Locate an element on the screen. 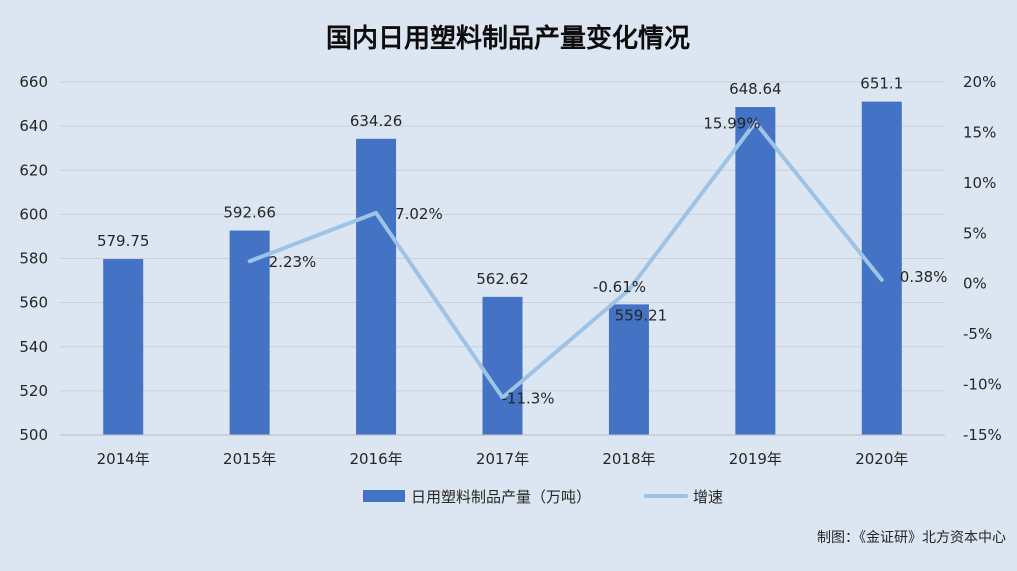 The height and width of the screenshot is (571, 1017). x-axis: 2014年 2015年 2016年 2017年 2018年 2019年 2020年 is located at coordinates (502, 451).